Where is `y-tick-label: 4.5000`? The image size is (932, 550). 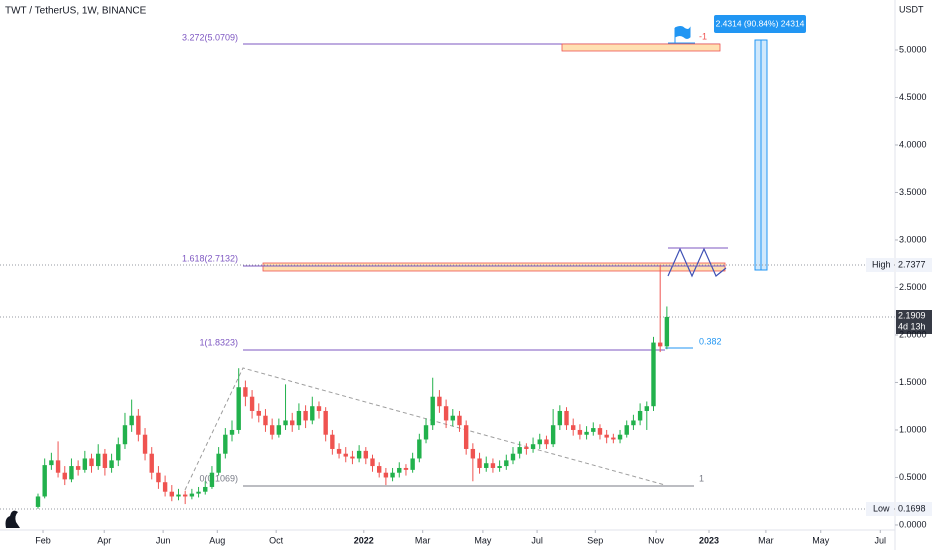
y-tick-label: 4.5000 is located at coordinates (913, 97).